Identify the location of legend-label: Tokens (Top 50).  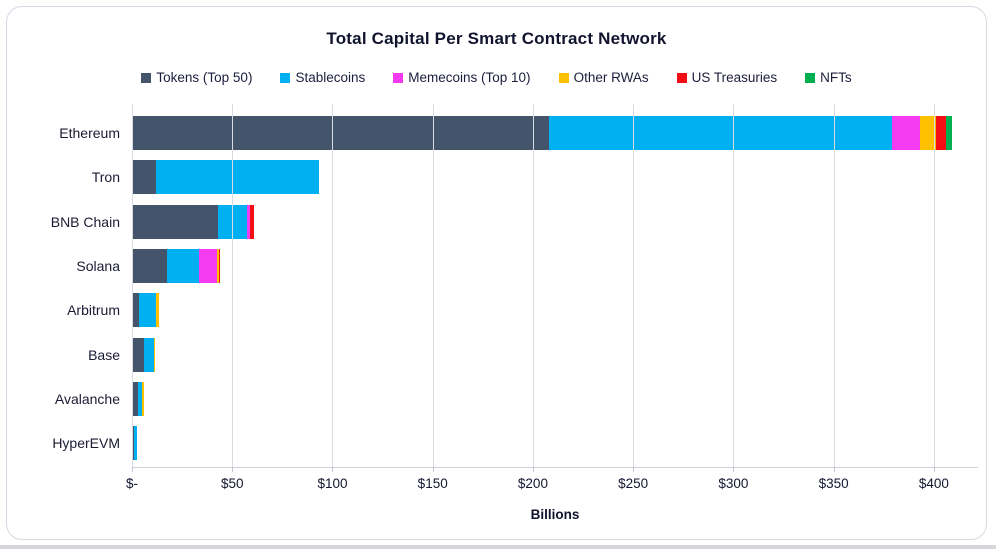
(204, 77).